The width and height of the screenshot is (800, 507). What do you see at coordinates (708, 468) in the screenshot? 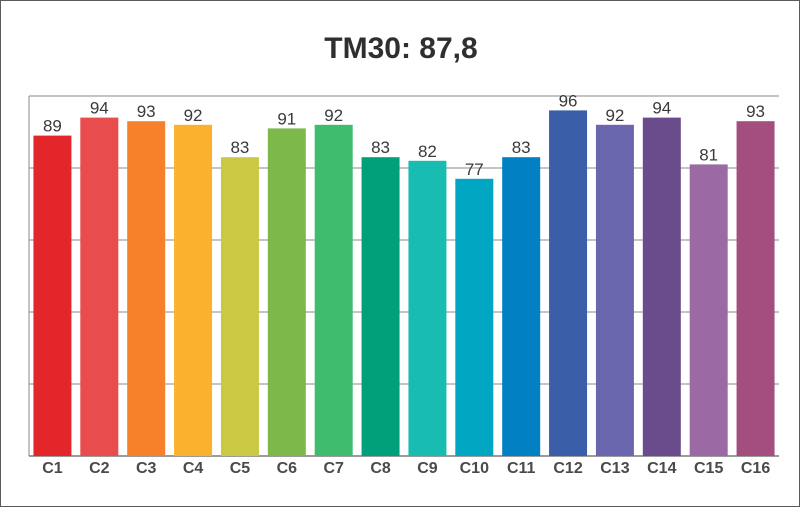
I see `x-tick-c15: C15` at bounding box center [708, 468].